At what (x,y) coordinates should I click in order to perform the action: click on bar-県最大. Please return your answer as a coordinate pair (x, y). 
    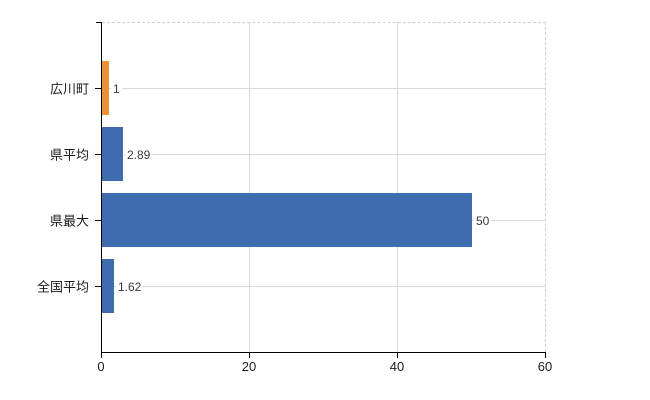
    Looking at the image, I should click on (287, 220).